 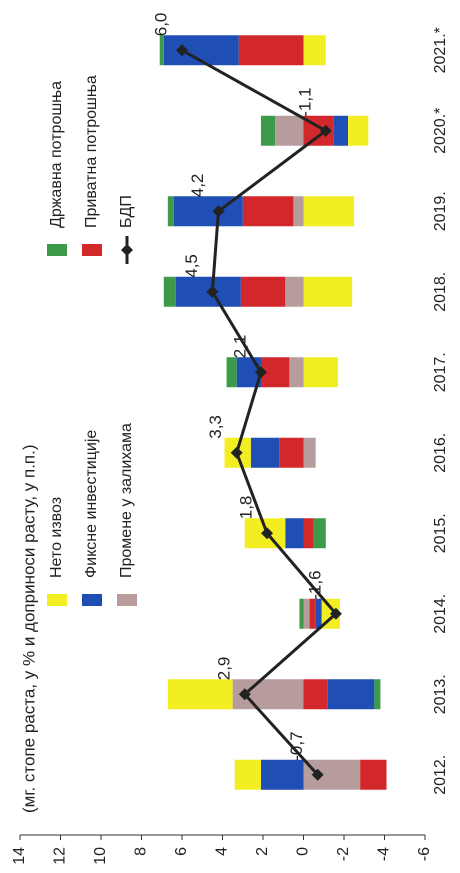 I want to click on data-label: 4,5, so click(x=191, y=266).